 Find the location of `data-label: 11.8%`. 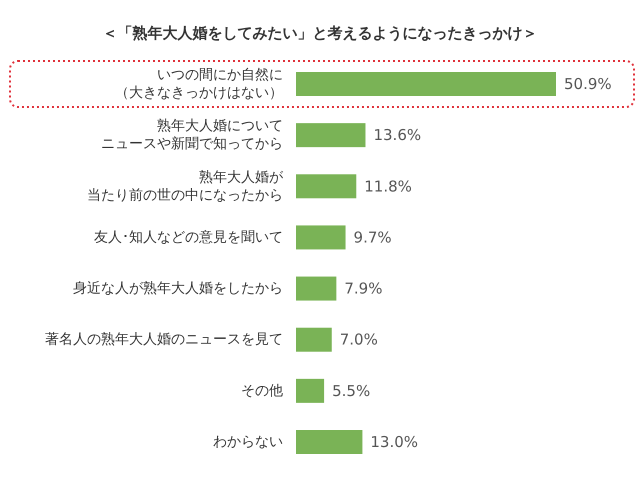

data-label: 11.8% is located at coordinates (388, 186).